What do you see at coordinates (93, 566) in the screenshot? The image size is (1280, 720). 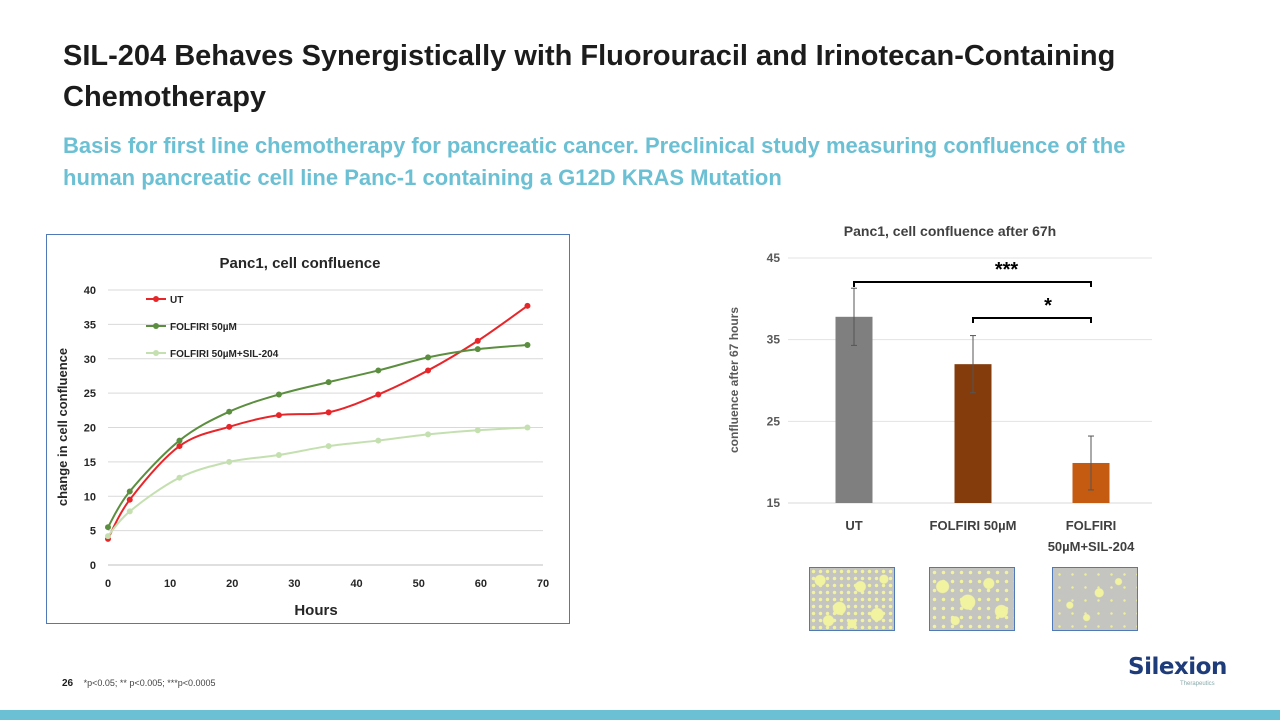 I see `y-tick-label: 0` at bounding box center [93, 566].